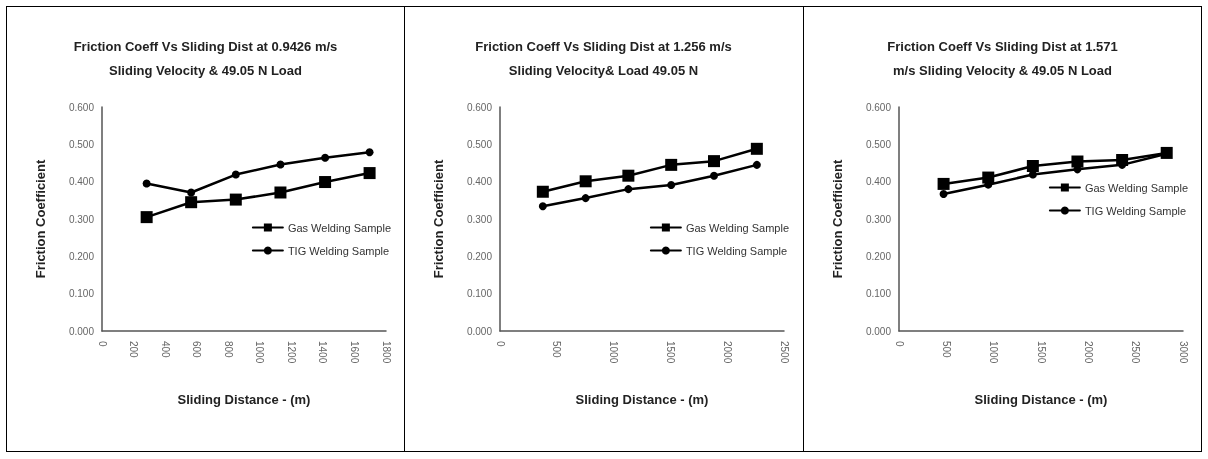 This screenshot has width=1208, height=459. Describe the element at coordinates (165, 350) in the screenshot. I see `x-tick-label: 400` at that location.